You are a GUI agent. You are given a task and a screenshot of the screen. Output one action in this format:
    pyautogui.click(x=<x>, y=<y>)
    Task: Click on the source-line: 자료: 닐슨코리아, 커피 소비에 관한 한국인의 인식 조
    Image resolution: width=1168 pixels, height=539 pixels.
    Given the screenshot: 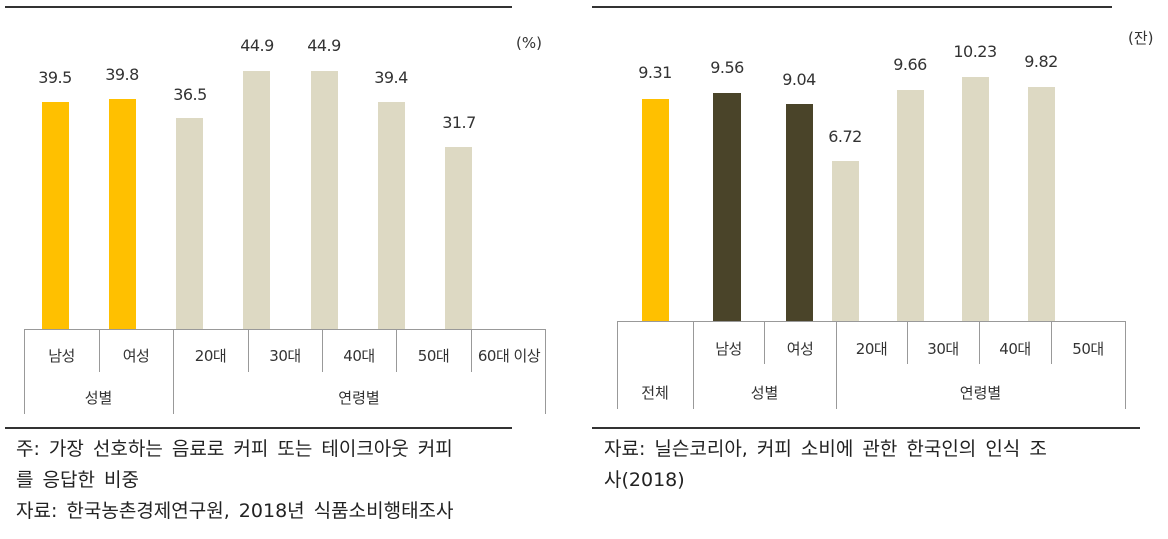 What is the action you would take?
    pyautogui.click(x=825, y=449)
    